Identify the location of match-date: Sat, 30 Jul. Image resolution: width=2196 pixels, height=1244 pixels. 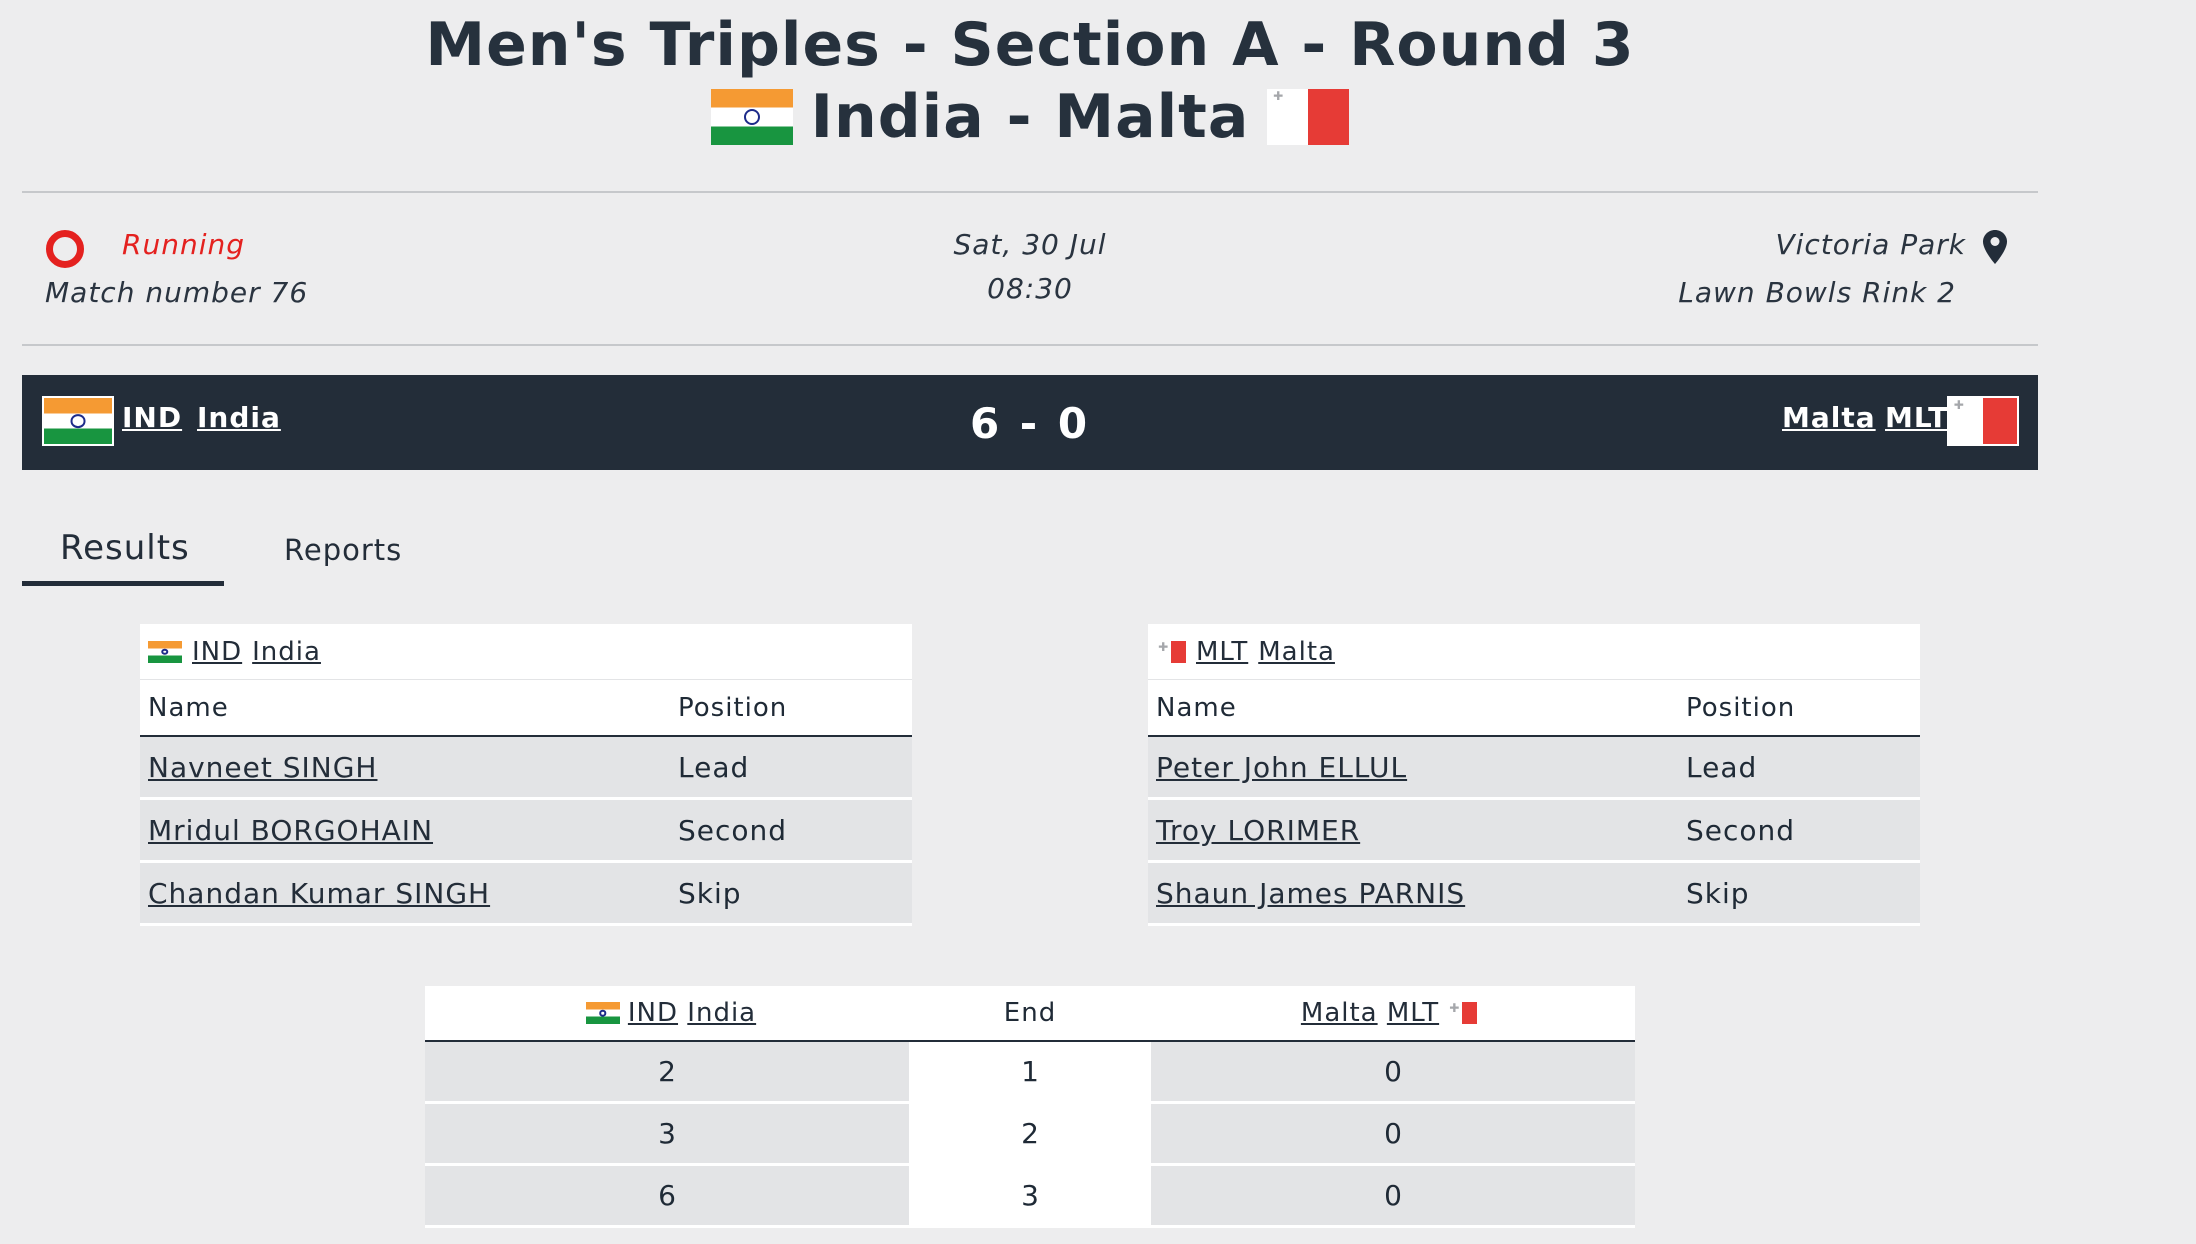
(1030, 244).